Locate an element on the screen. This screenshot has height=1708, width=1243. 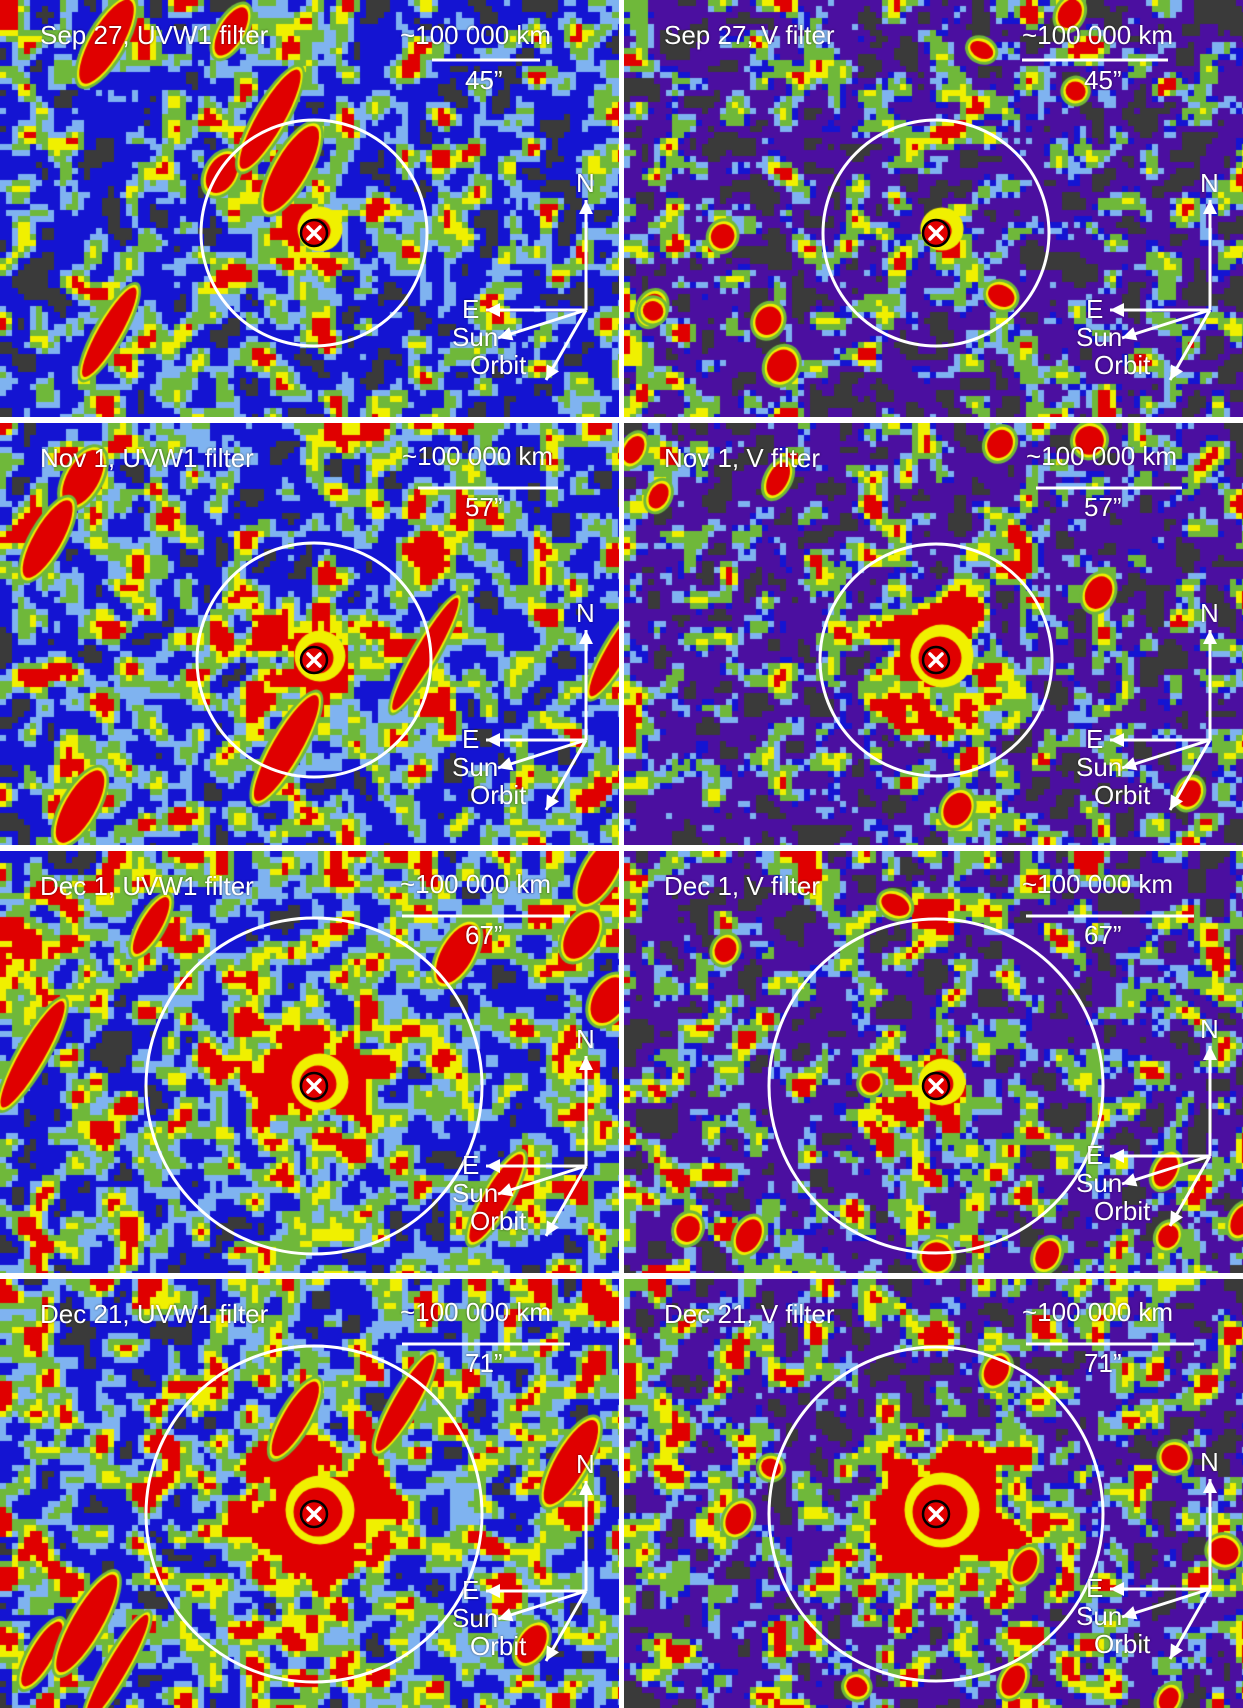
scale-arcsec-label: 71” is located at coordinates (1103, 1363).